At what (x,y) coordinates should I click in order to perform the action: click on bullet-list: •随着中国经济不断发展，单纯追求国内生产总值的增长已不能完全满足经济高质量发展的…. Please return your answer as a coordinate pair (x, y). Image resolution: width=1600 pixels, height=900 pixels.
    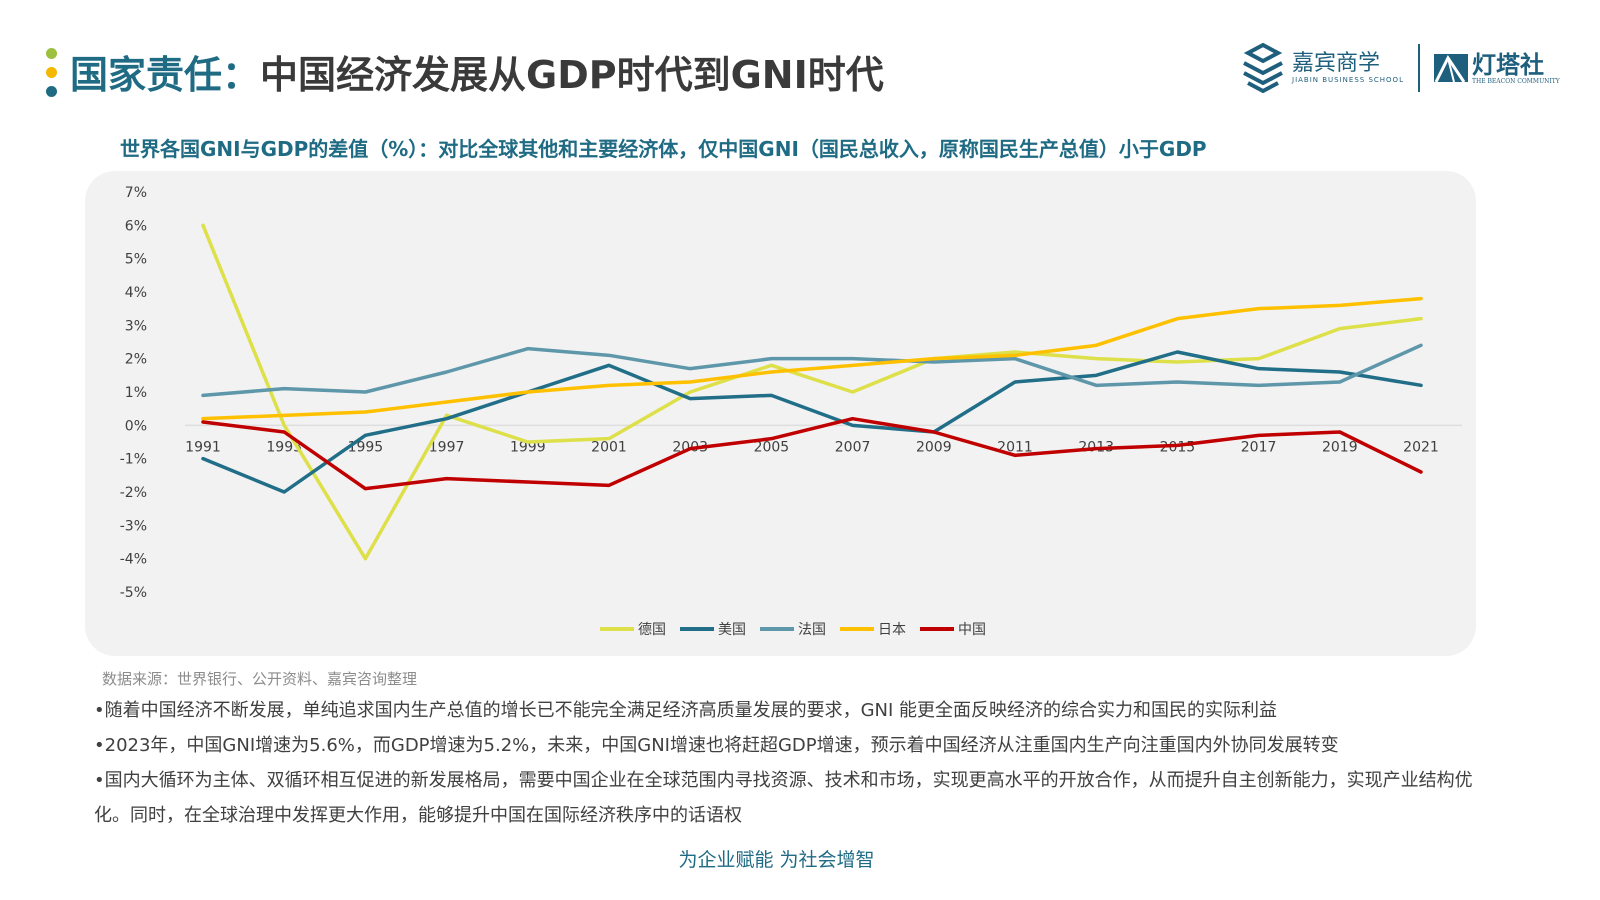
    Looking at the image, I should click on (794, 763).